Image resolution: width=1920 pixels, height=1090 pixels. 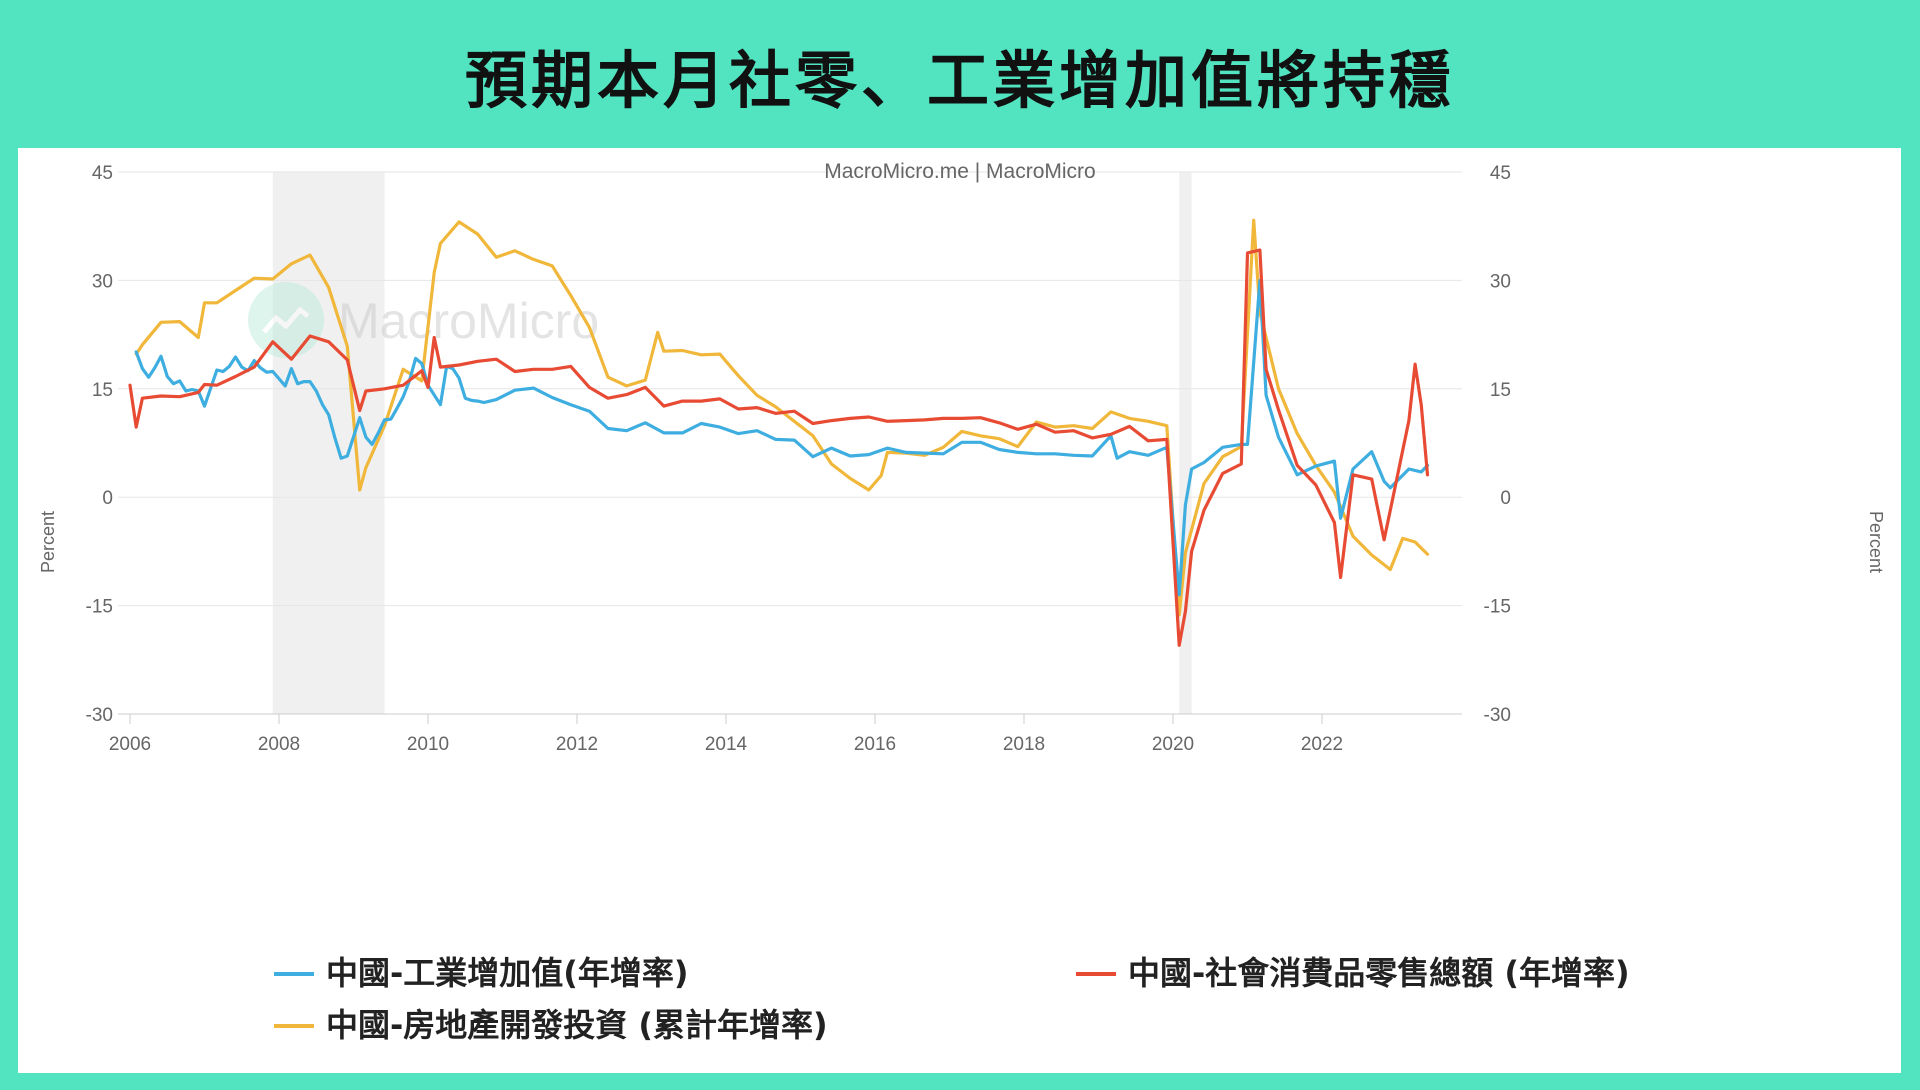 I want to click on y-tick-label-right: -30, so click(x=1497, y=715).